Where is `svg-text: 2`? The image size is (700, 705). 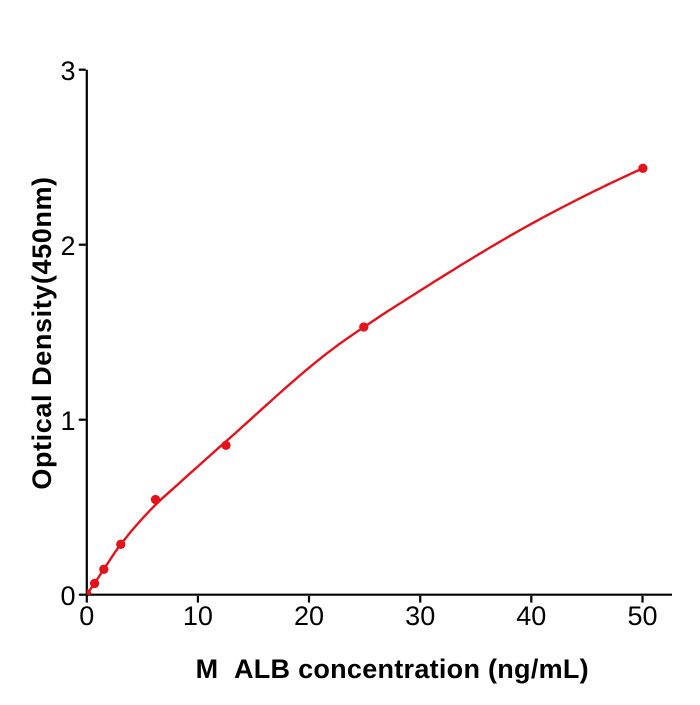 svg-text: 2 is located at coordinates (67, 246).